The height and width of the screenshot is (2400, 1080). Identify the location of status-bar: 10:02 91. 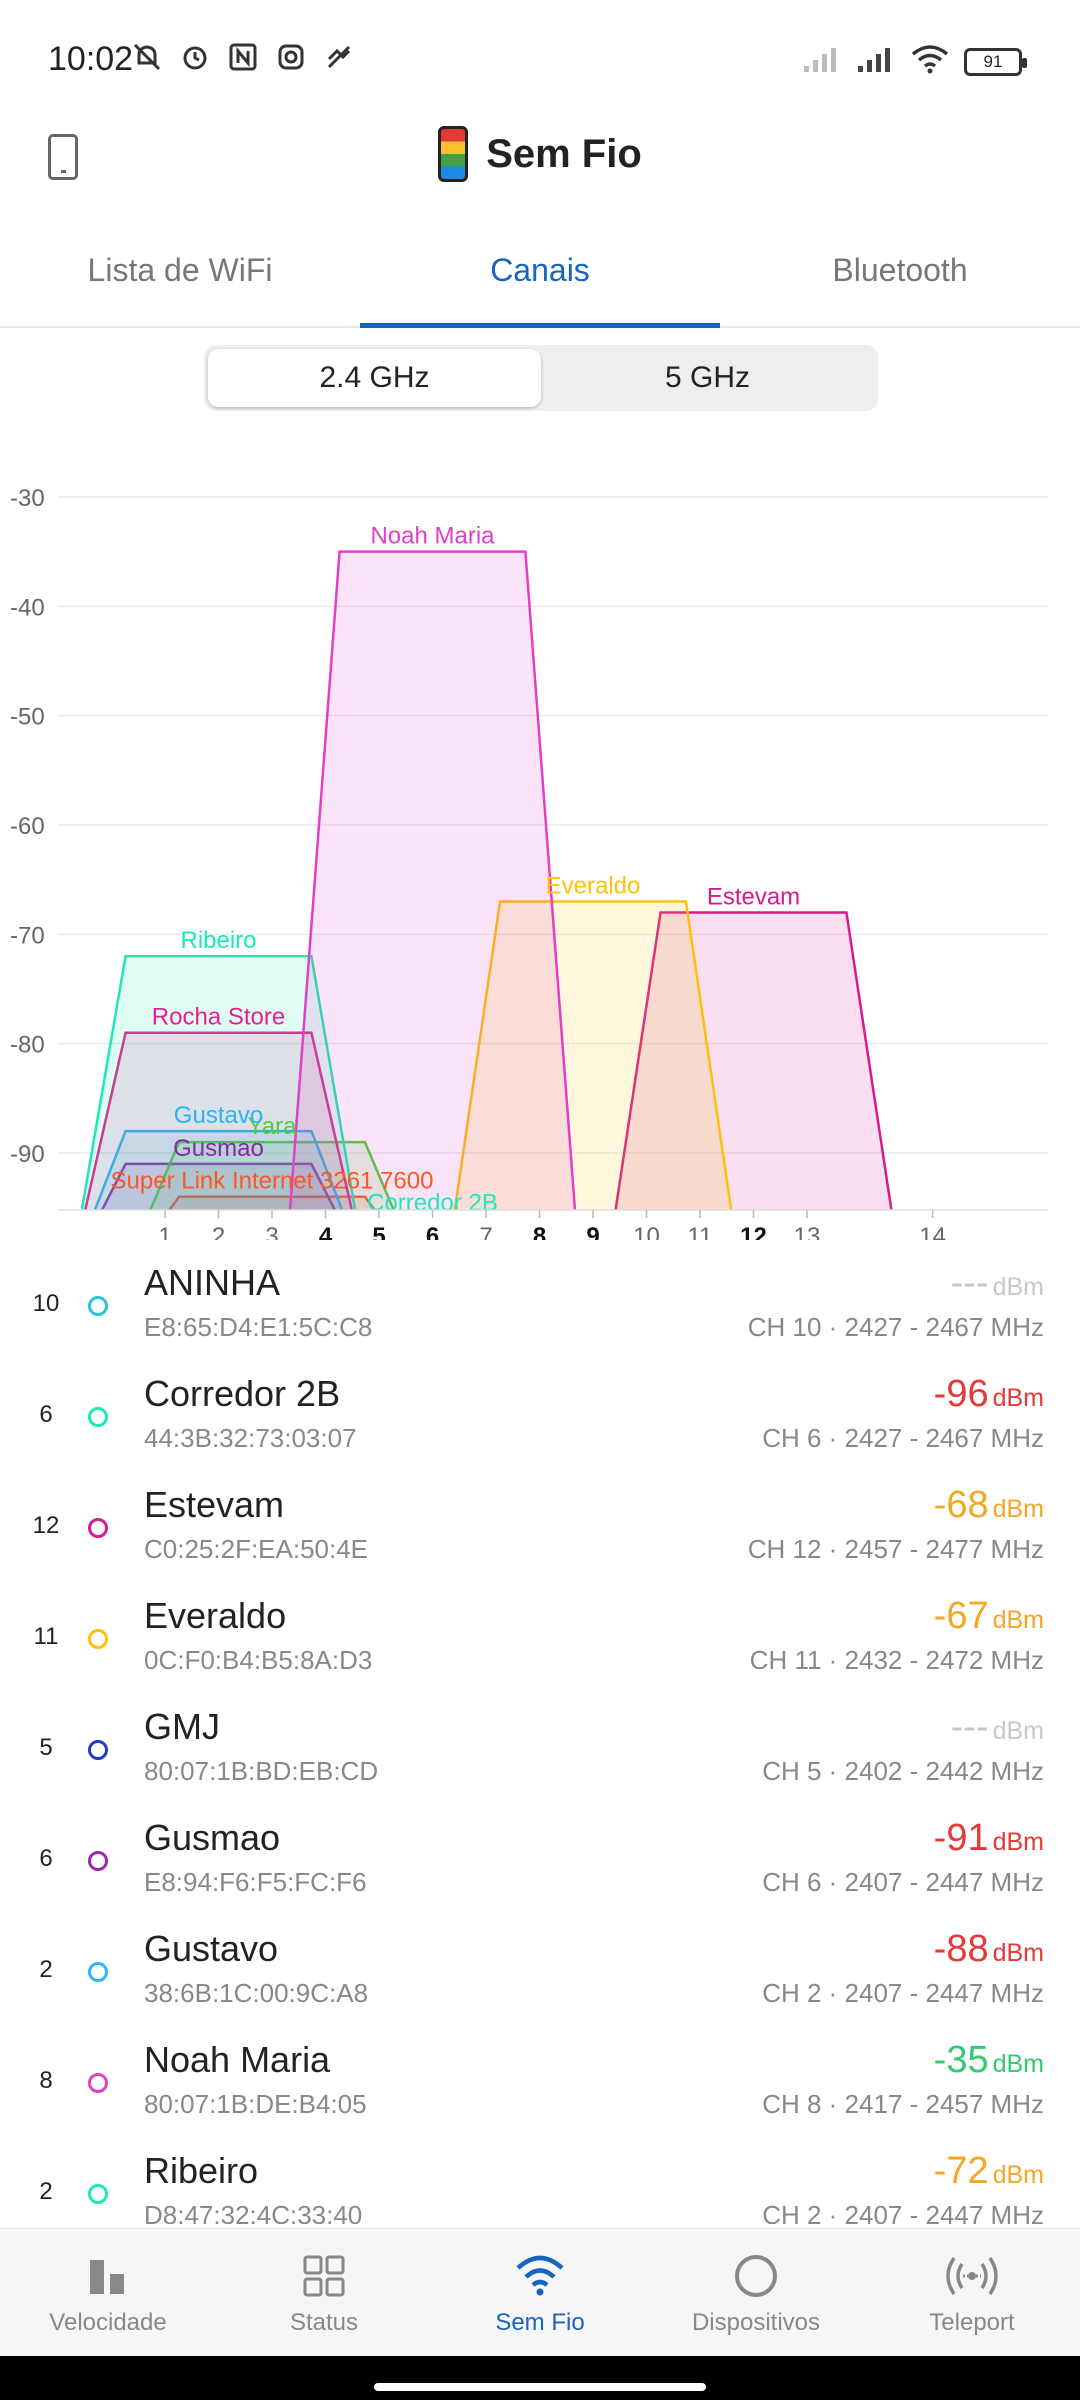
(540, 60).